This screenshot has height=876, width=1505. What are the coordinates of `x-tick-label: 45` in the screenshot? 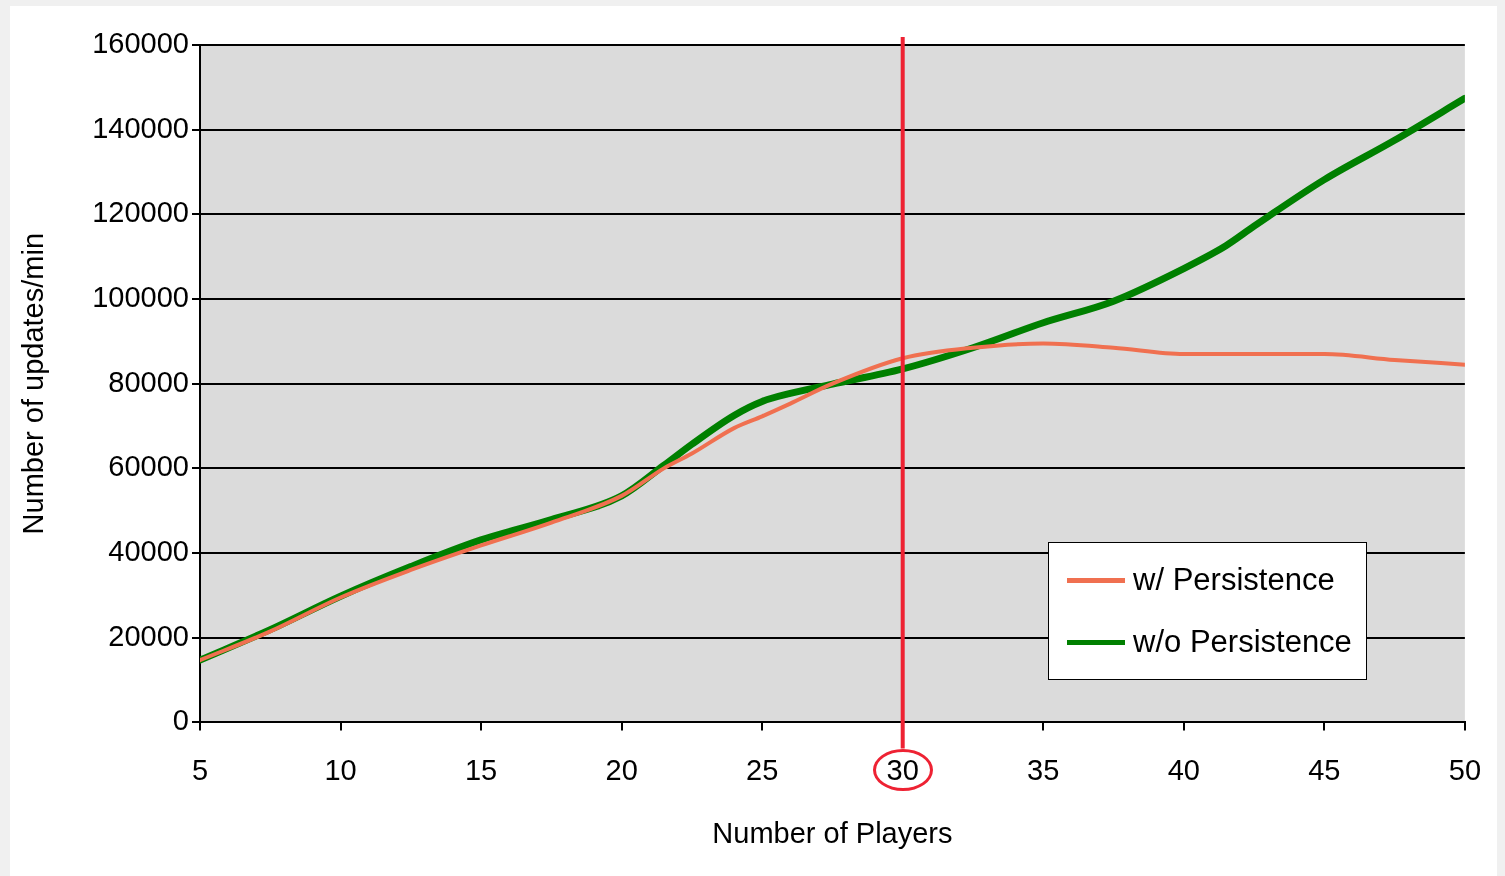 It's located at (1324, 769).